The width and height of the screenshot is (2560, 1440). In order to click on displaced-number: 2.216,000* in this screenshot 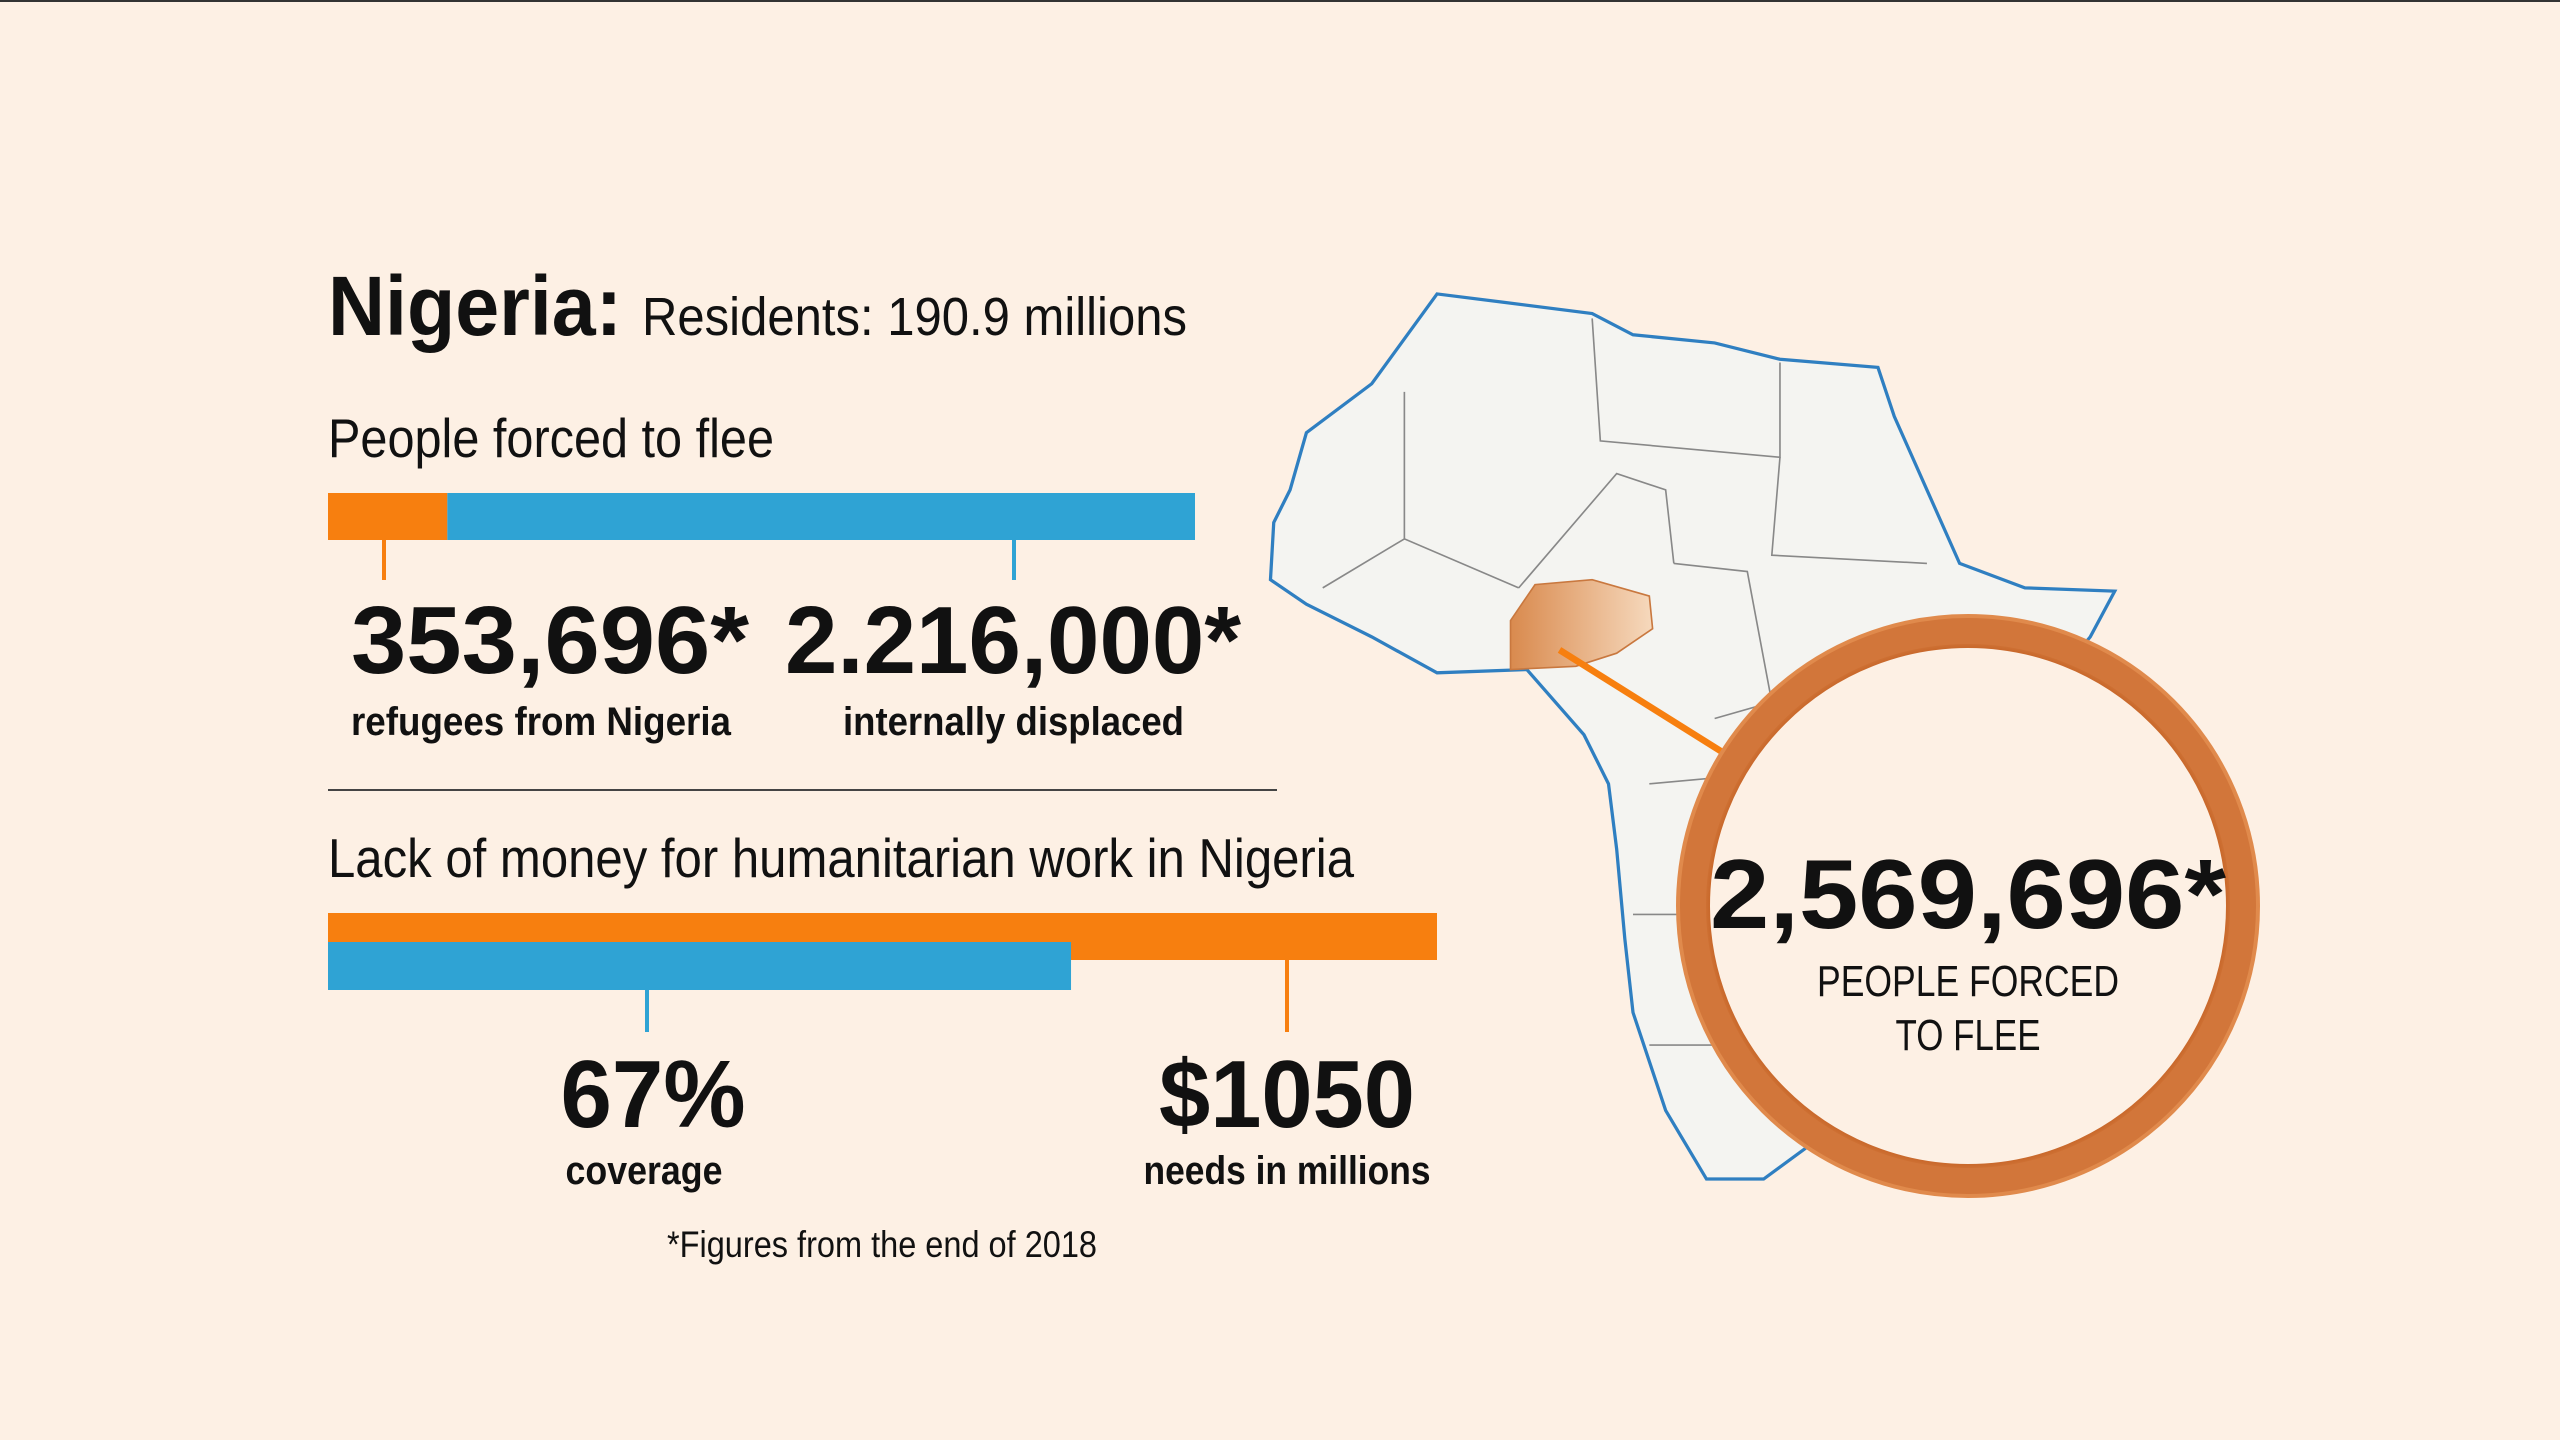, I will do `click(1013, 640)`.